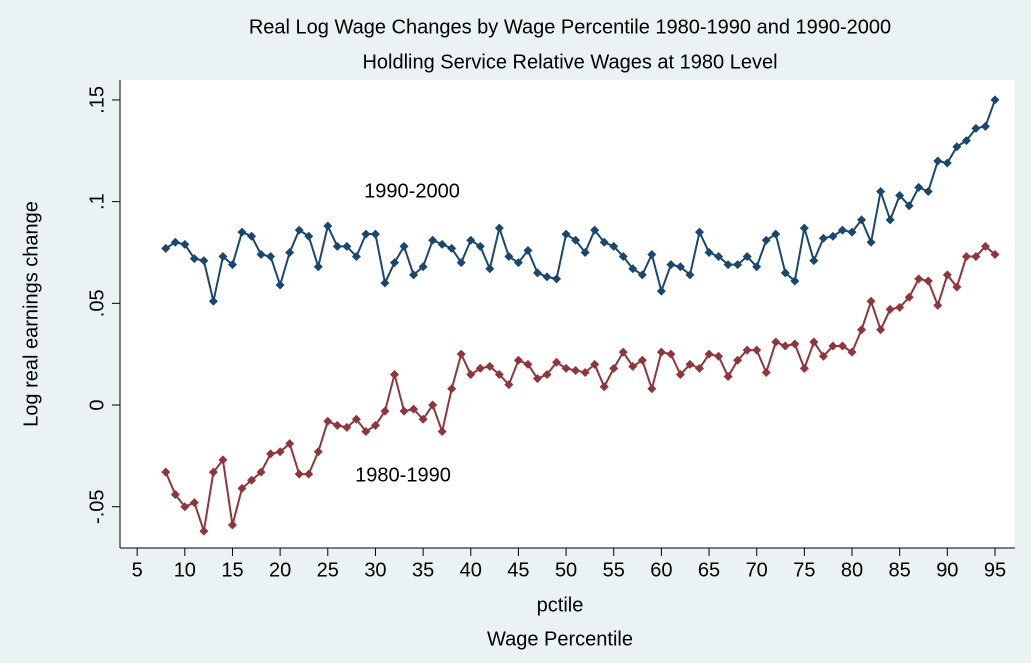  What do you see at coordinates (232, 570) in the screenshot?
I see `x-tick-label: 15` at bounding box center [232, 570].